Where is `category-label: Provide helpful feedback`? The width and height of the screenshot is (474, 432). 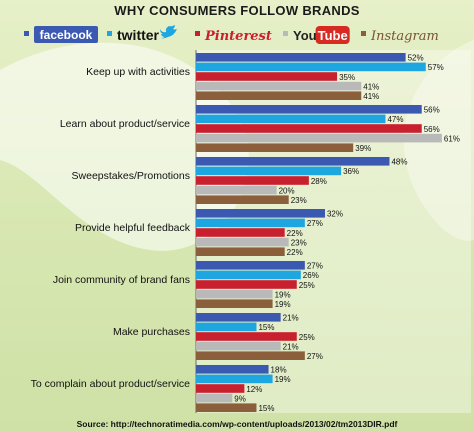 category-label: Provide helpful feedback is located at coordinates (133, 228).